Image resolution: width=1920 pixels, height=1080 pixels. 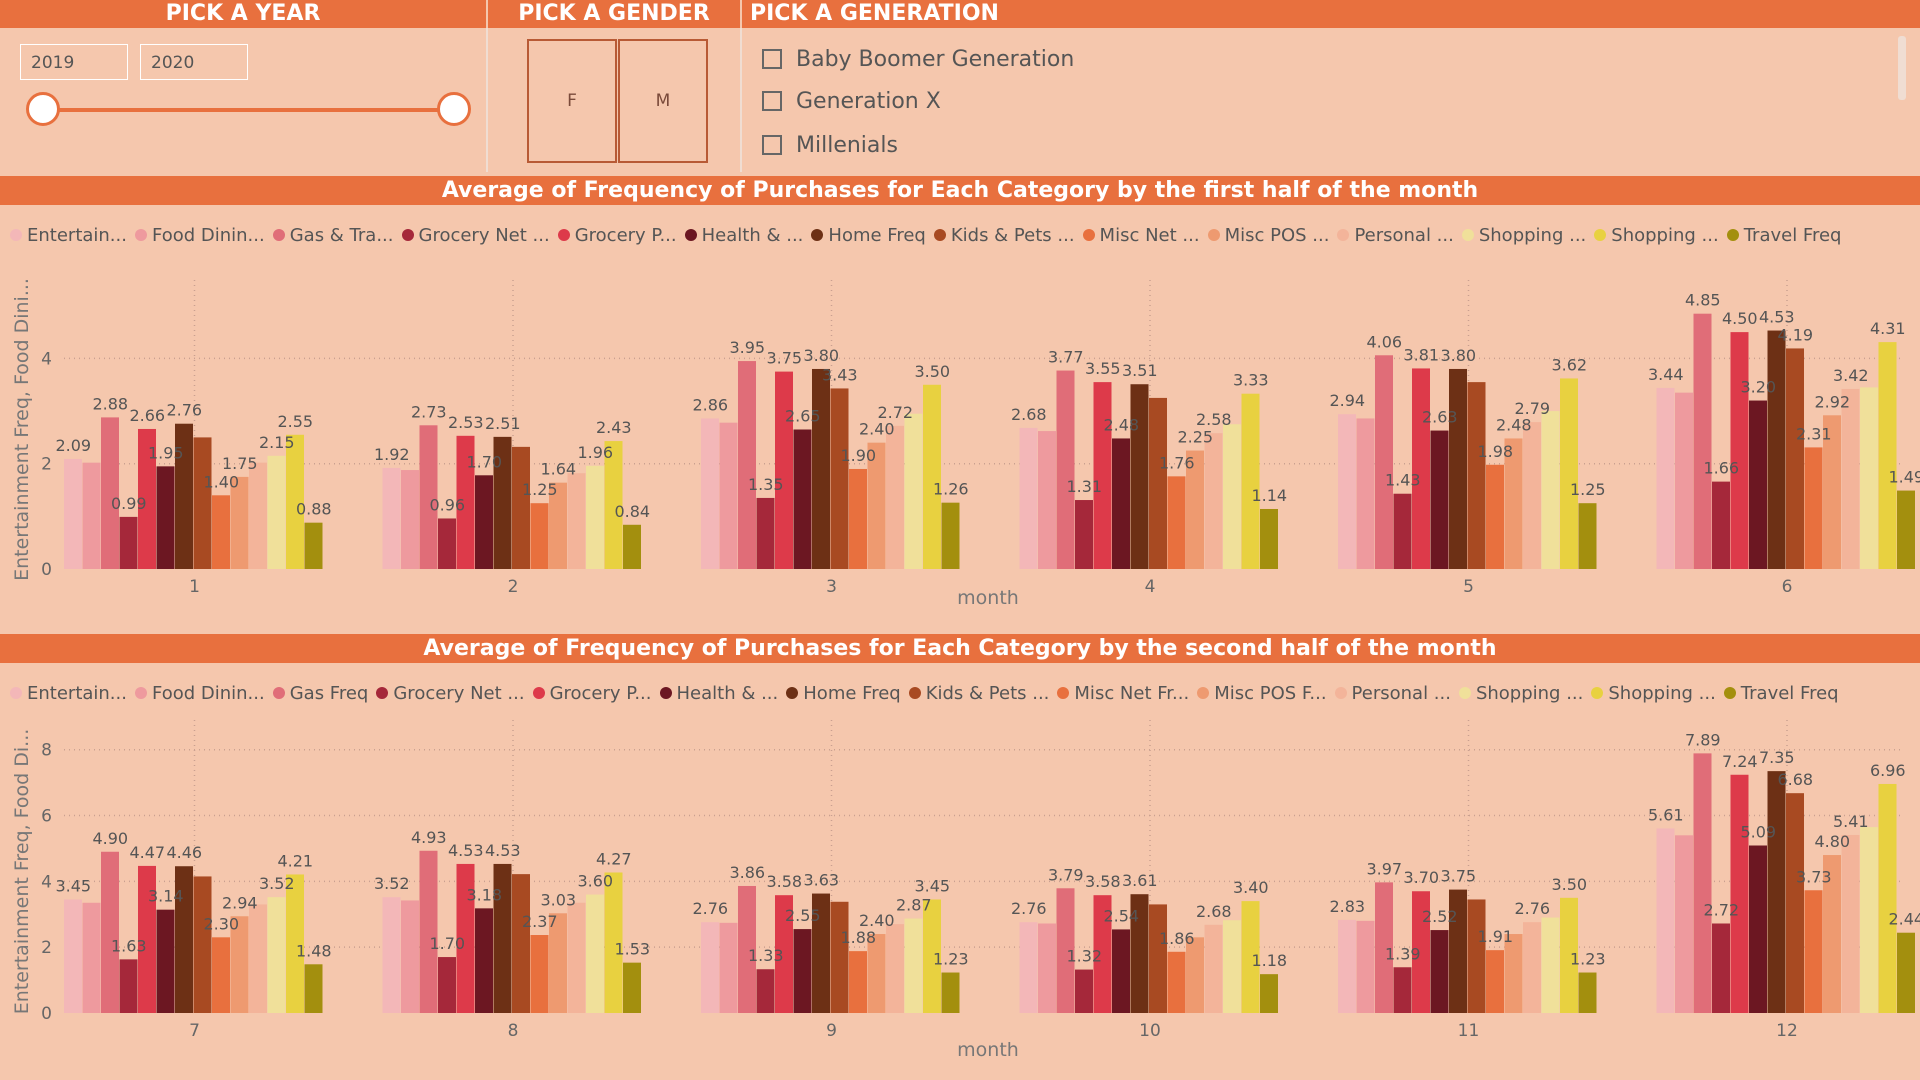 What do you see at coordinates (1781, 693) in the screenshot?
I see `legend-item: Travel Freq` at bounding box center [1781, 693].